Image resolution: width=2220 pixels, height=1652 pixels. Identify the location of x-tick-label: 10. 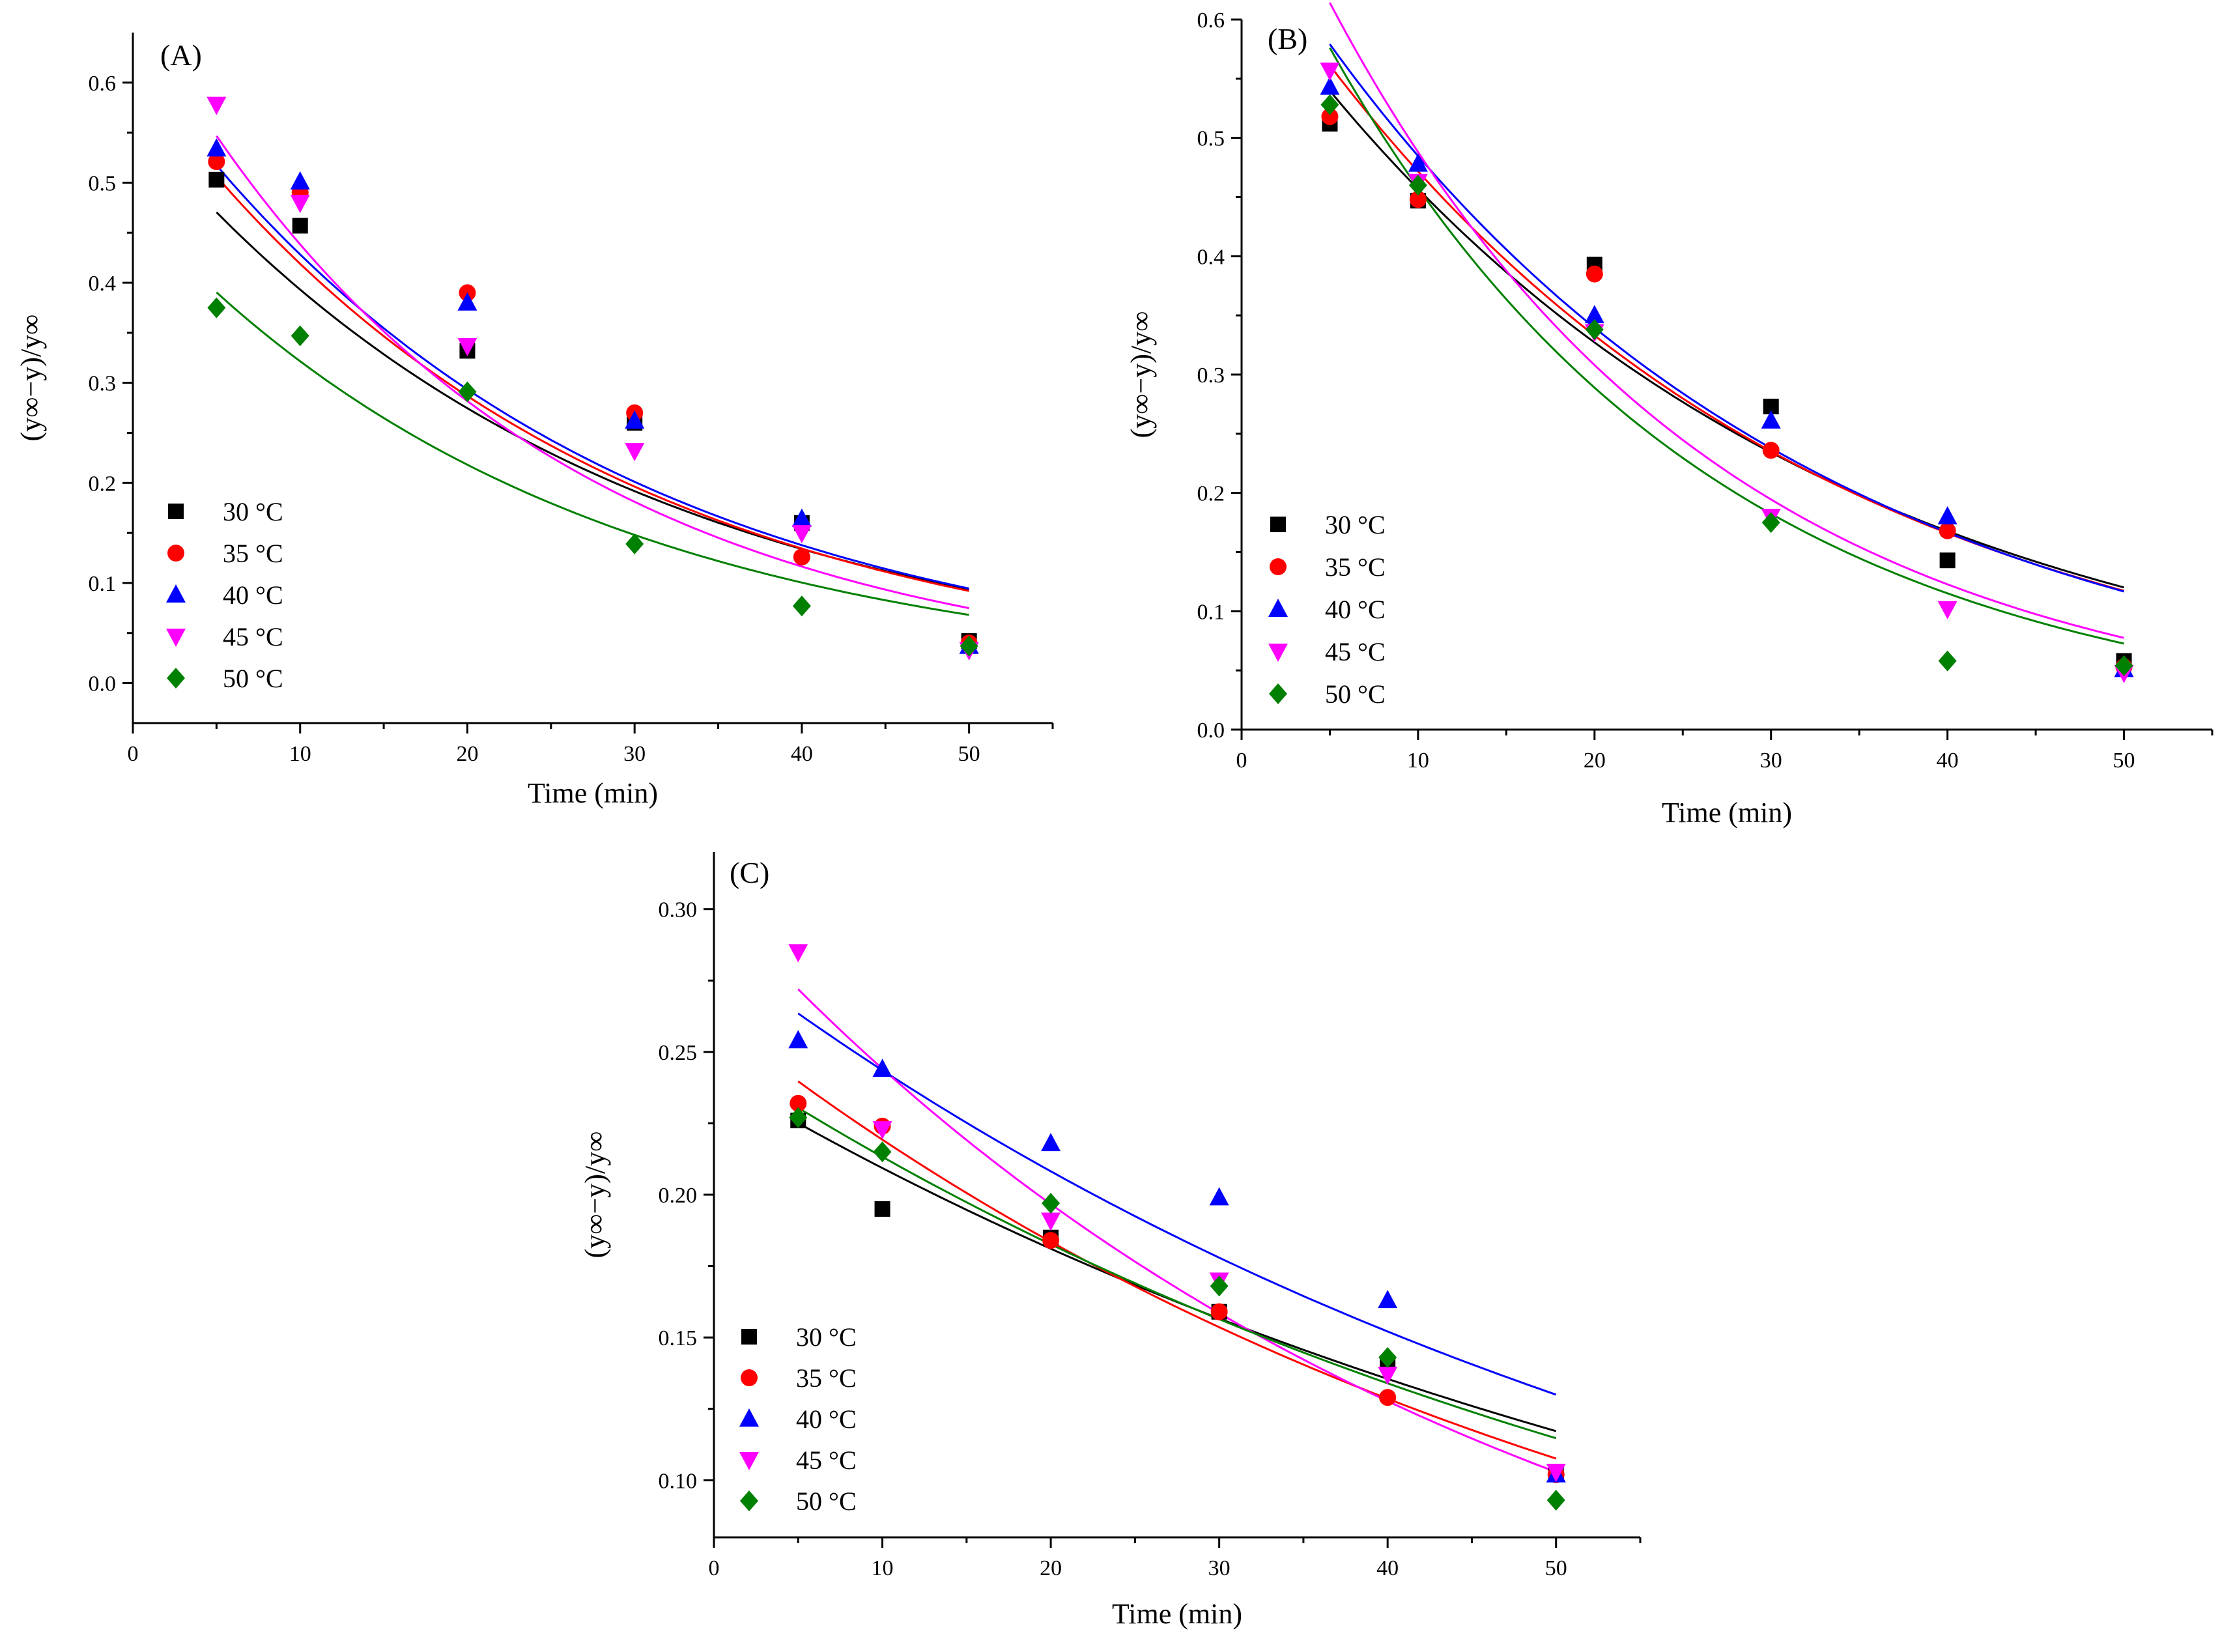
(1418, 760).